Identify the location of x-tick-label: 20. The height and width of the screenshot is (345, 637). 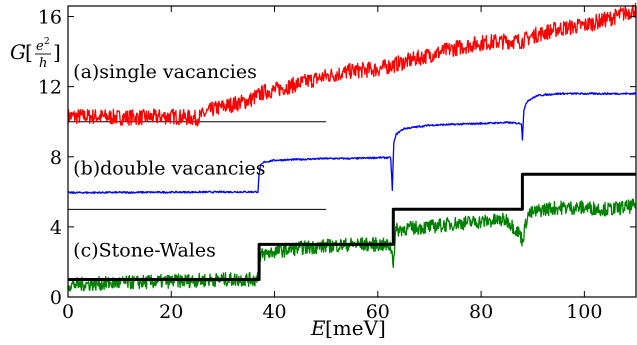
(171, 312).